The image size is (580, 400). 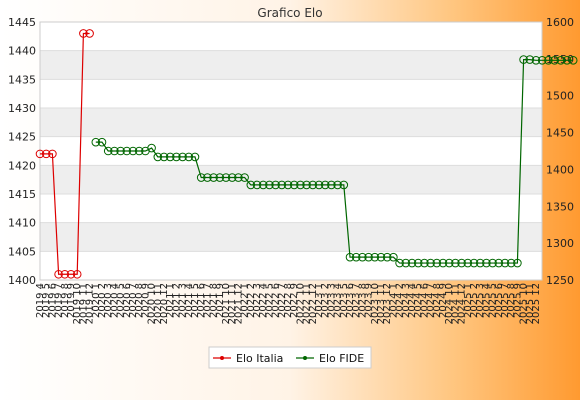 What do you see at coordinates (560, 22) in the screenshot?
I see `right-tick-label: 1600` at bounding box center [560, 22].